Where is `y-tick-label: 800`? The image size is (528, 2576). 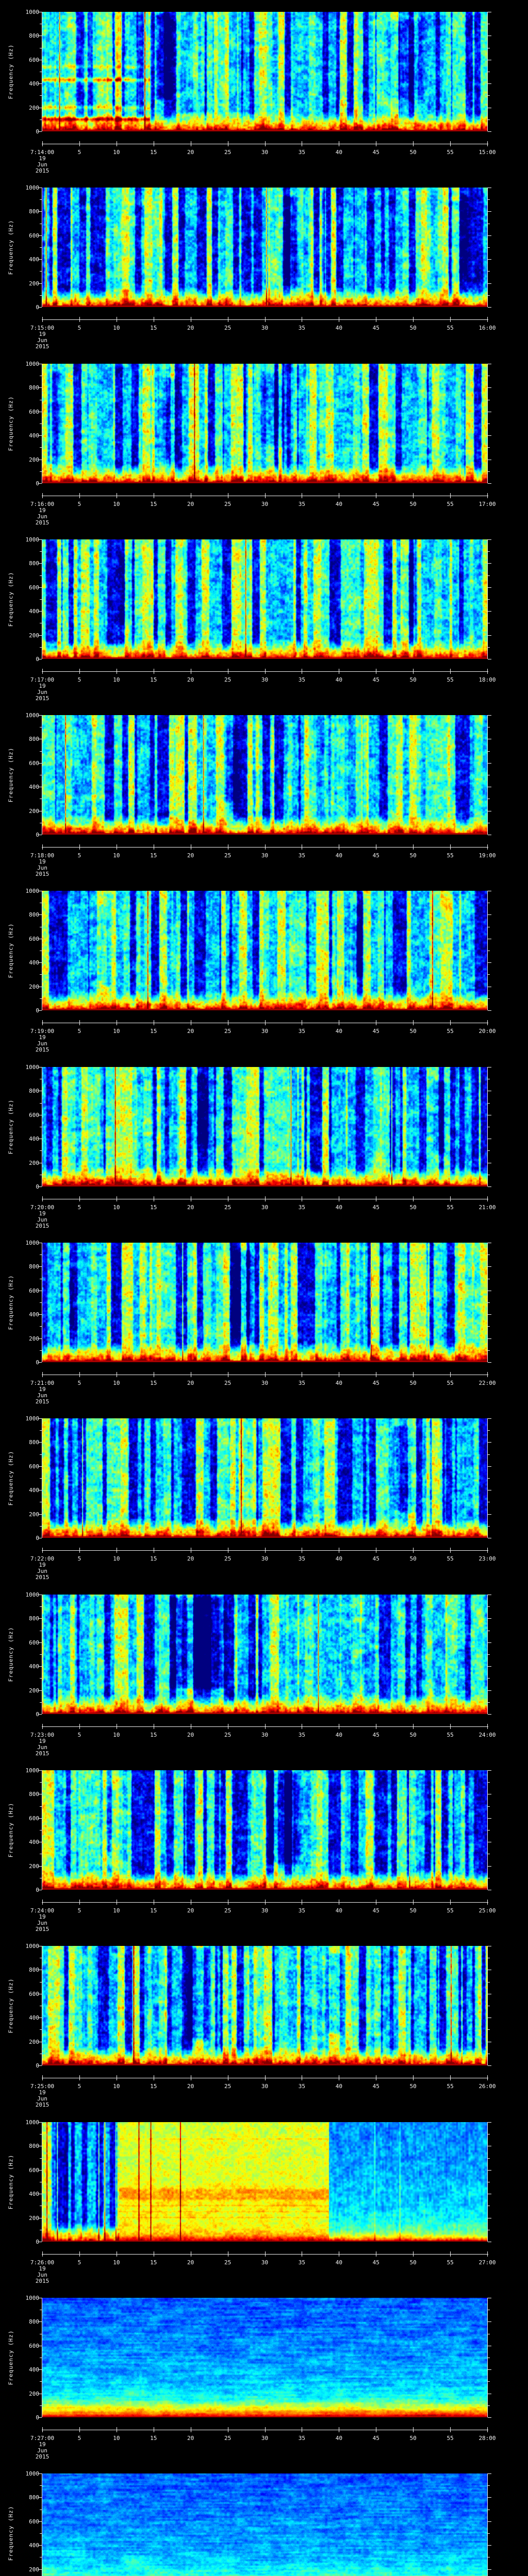
y-tick-label: 800 is located at coordinates (34, 36).